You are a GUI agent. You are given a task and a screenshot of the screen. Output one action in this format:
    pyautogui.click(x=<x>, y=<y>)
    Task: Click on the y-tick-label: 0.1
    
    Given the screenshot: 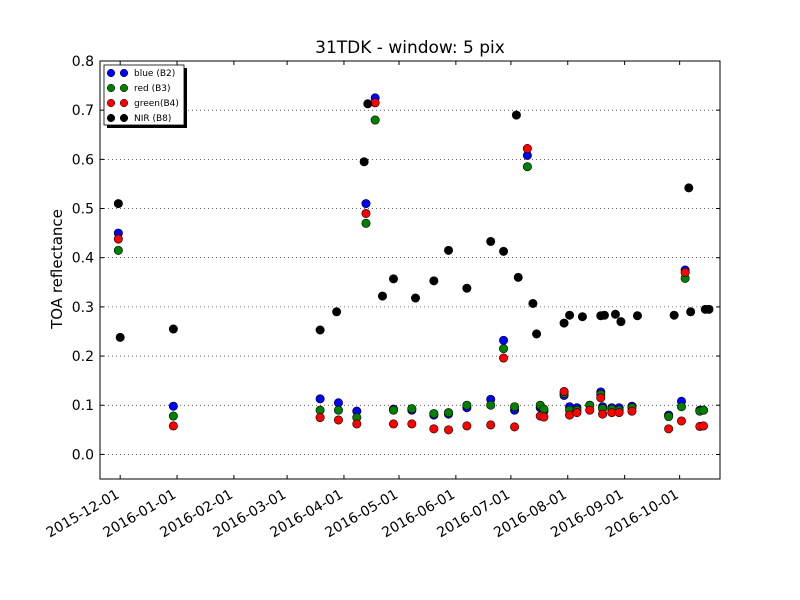 What is the action you would take?
    pyautogui.click(x=83, y=406)
    